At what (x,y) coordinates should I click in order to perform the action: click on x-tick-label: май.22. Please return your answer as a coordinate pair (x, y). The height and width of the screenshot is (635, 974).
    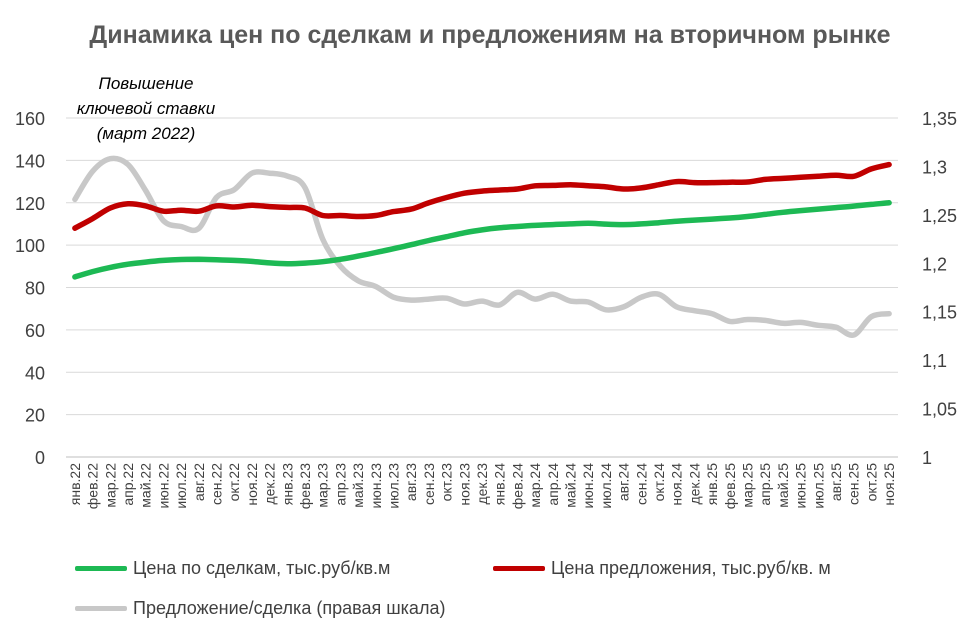
    Looking at the image, I should click on (146, 485).